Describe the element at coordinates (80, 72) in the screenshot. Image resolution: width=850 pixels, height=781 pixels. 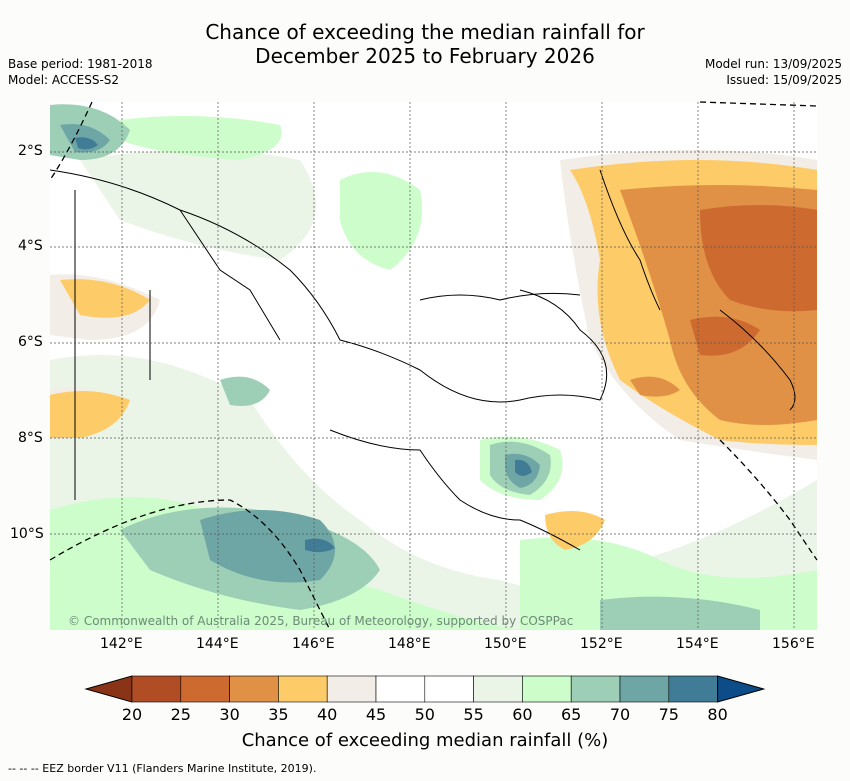
I see `metadata-left: Base period: 1981-2018 Model: ACCESS-S2` at that location.